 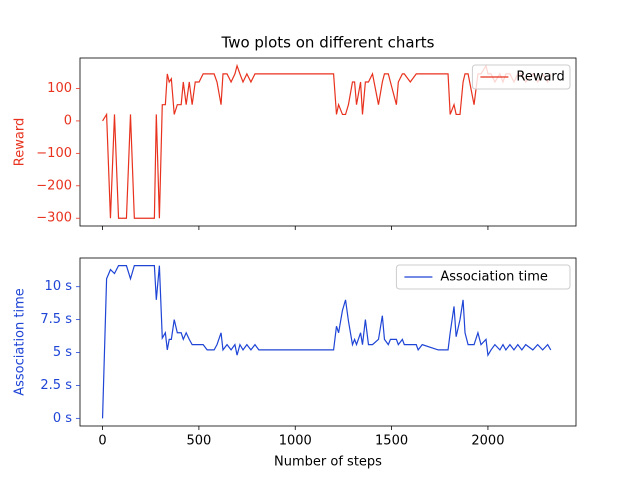 What do you see at coordinates (198, 441) in the screenshot?
I see `x-tick-label: 500` at bounding box center [198, 441].